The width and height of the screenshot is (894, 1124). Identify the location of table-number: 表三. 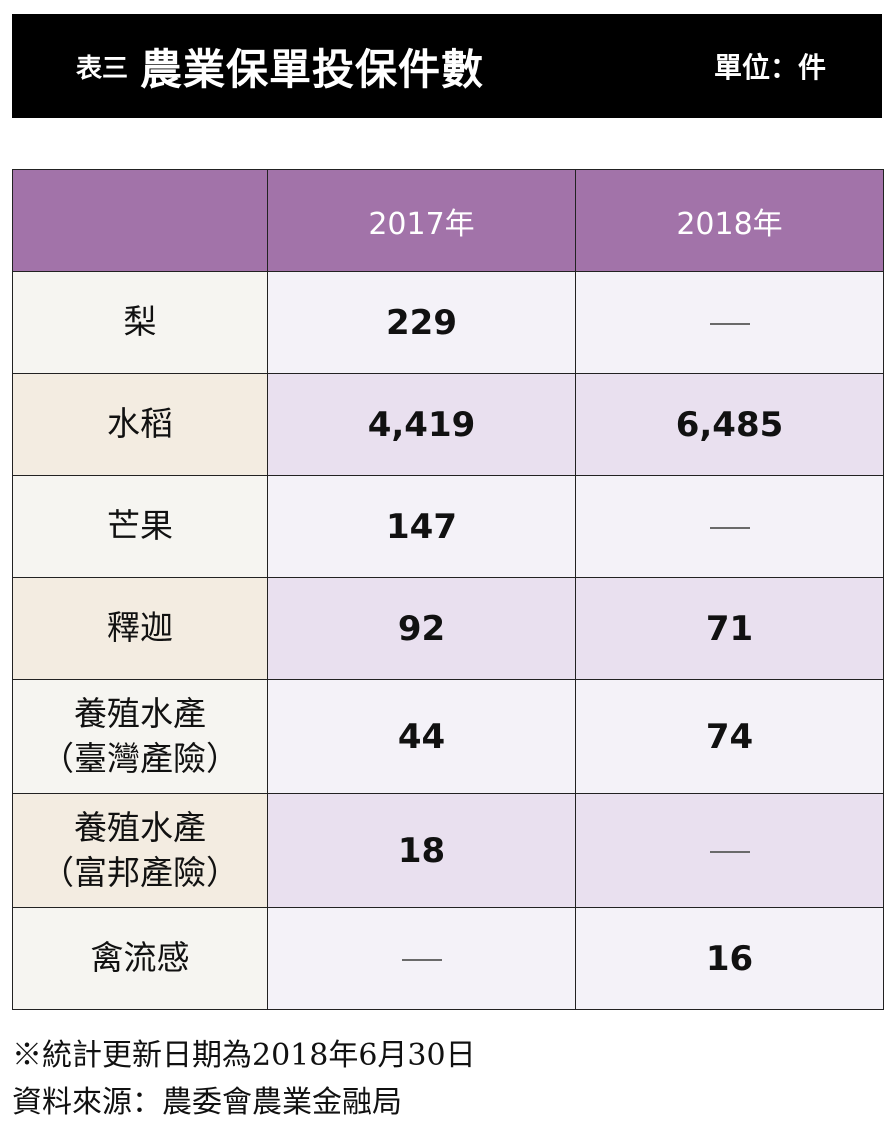
(102, 68).